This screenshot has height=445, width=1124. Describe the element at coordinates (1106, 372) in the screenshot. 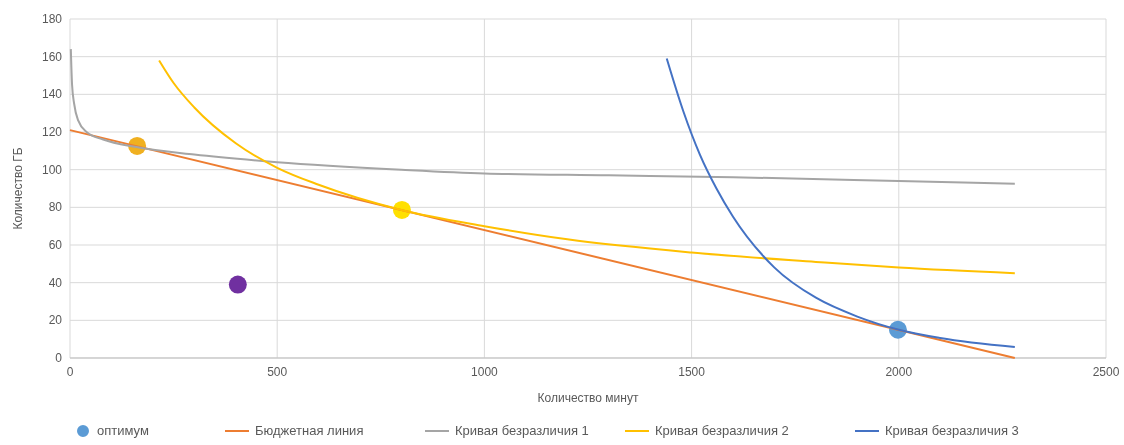

I see `x-tick-label: 2500` at that location.